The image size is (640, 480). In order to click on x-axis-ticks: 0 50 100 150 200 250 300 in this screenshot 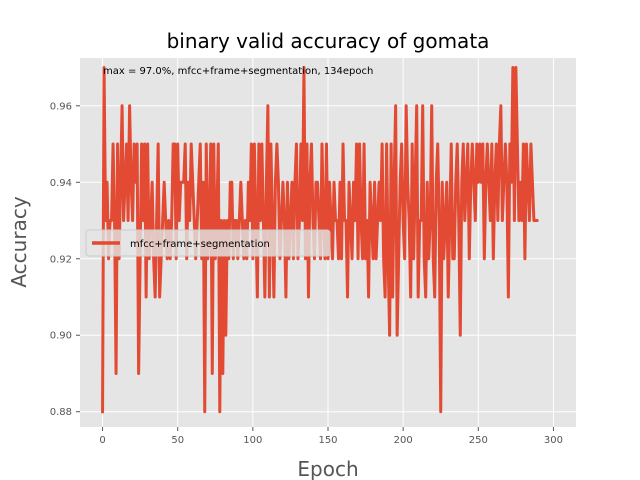, I will do `click(331, 436)`.